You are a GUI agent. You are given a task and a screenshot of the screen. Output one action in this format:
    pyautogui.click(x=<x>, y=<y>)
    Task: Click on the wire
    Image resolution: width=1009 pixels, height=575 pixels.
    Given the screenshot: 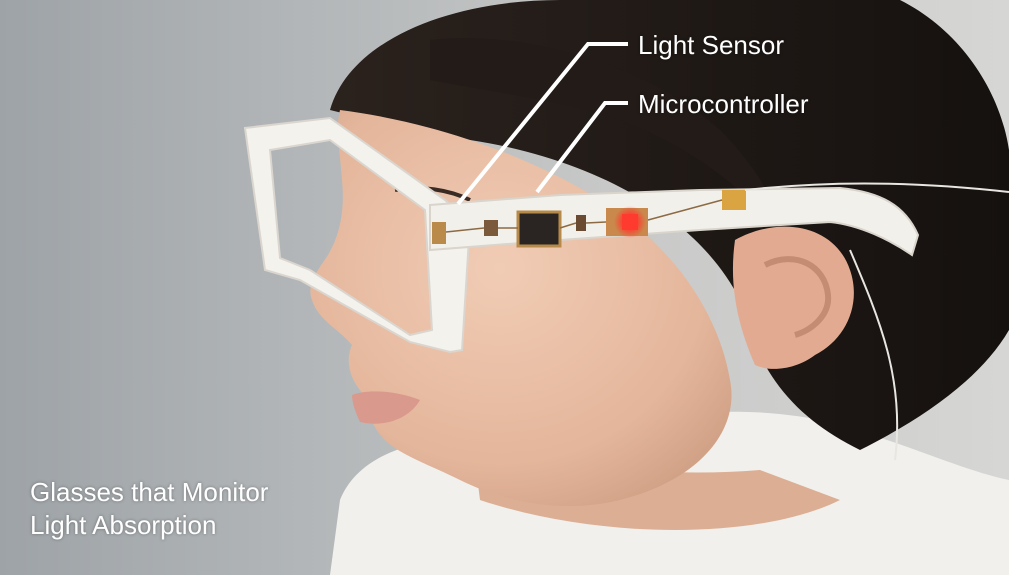 What is the action you would take?
    pyautogui.click(x=876, y=321)
    